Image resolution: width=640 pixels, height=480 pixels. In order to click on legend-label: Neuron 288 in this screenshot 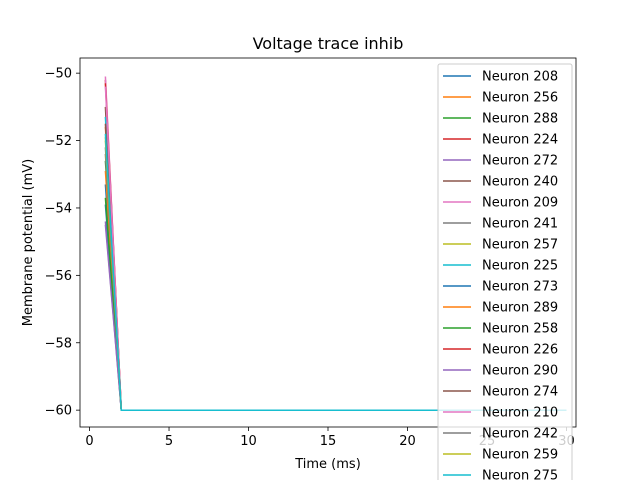, I will do `click(520, 119)`.